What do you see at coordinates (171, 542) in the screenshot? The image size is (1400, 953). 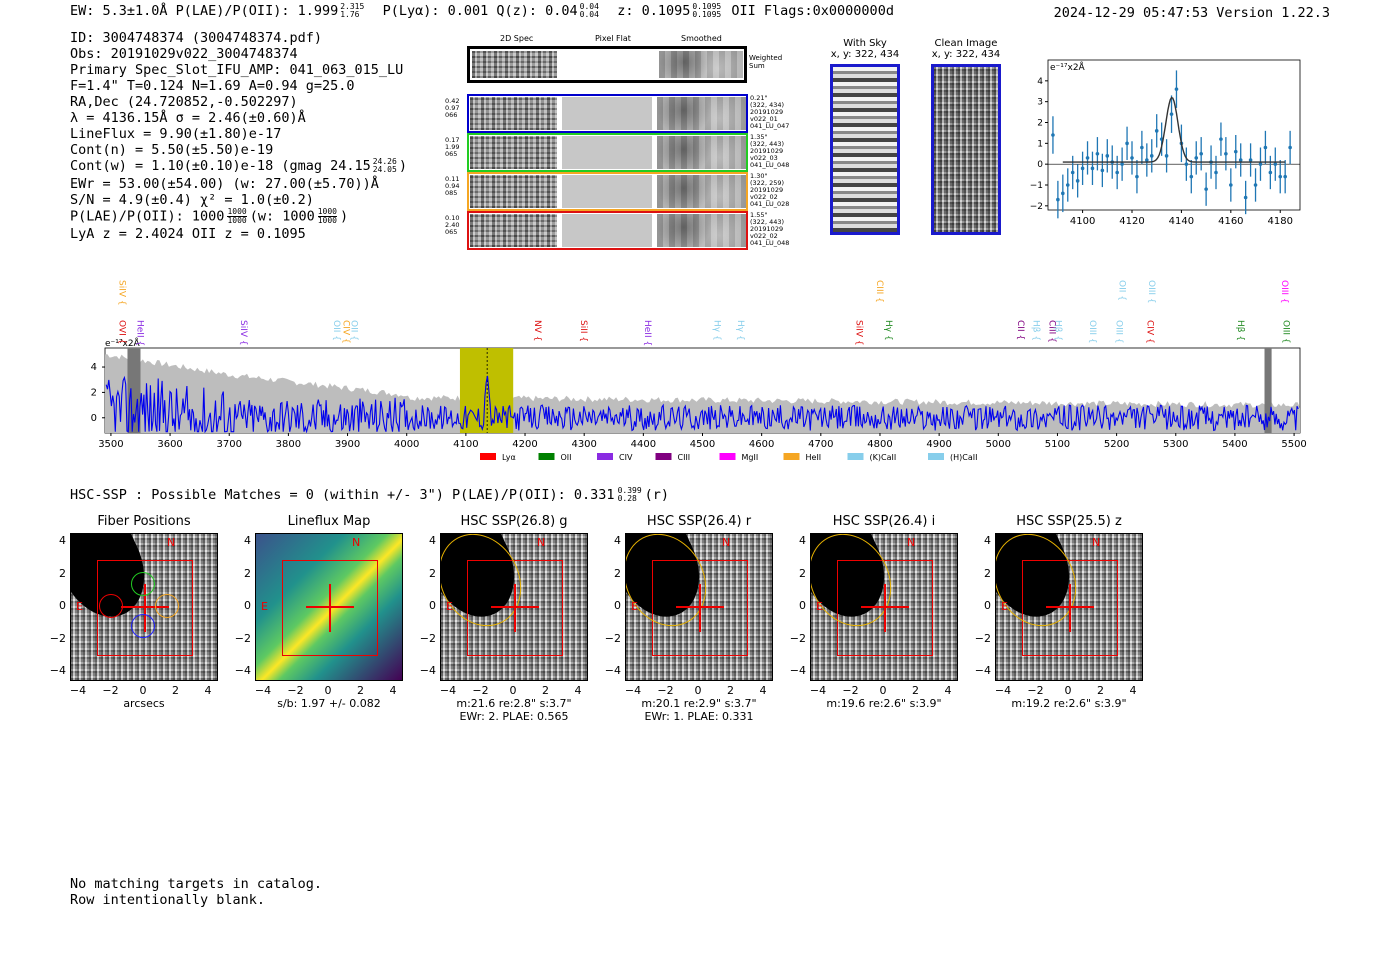 I see `north-label: N` at bounding box center [171, 542].